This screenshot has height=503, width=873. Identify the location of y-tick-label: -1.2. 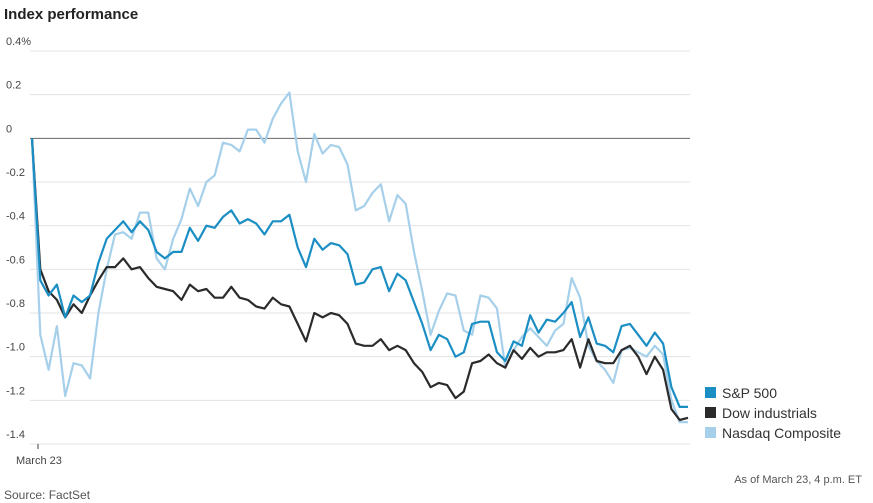
(15, 391).